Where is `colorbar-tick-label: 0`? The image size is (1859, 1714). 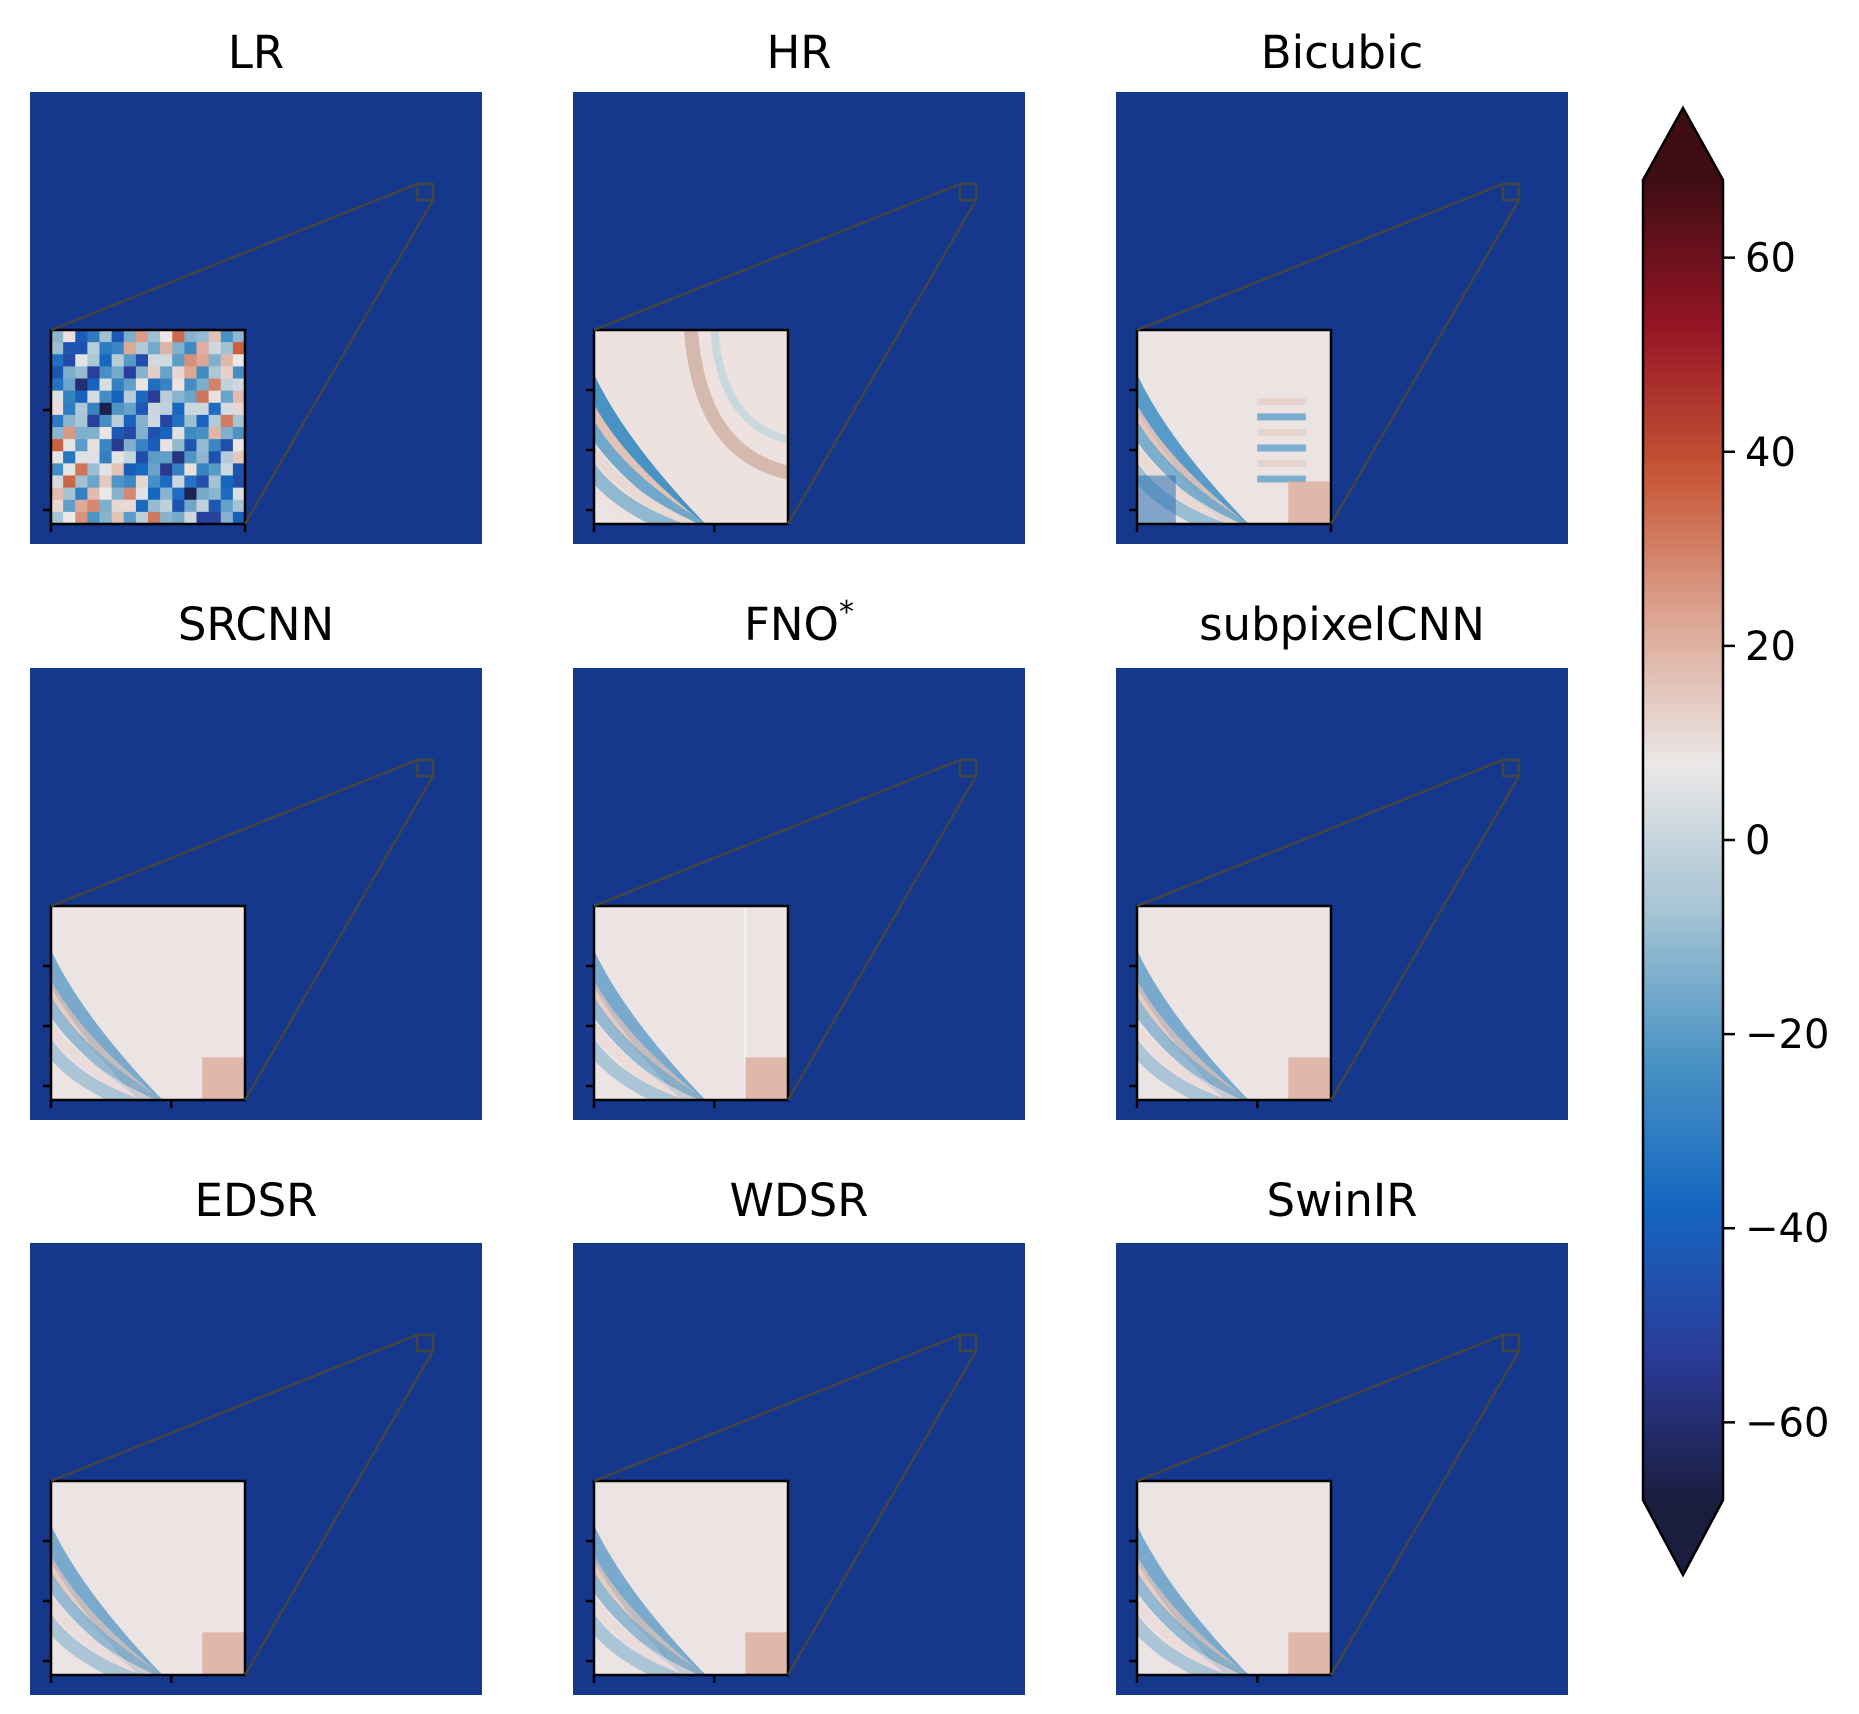
colorbar-tick-label: 0 is located at coordinates (1757, 841).